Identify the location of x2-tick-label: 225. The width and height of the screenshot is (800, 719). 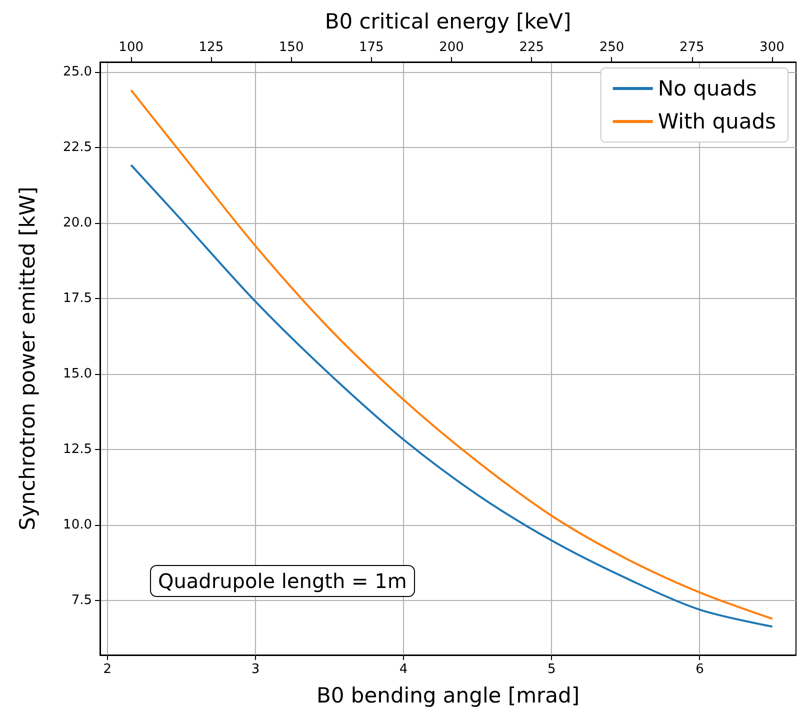
(531, 47).